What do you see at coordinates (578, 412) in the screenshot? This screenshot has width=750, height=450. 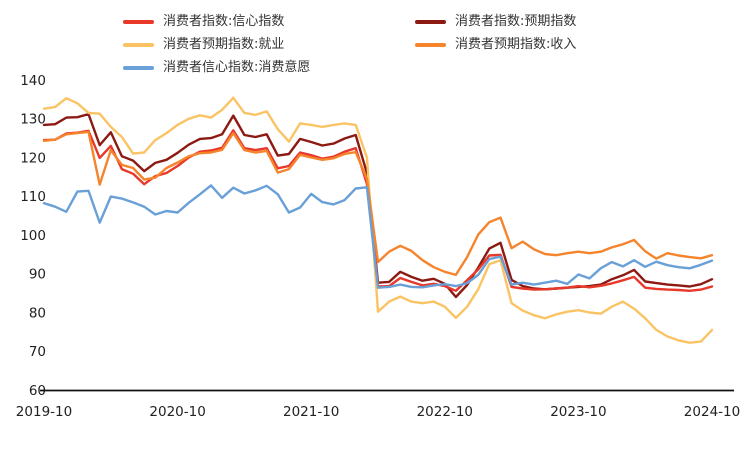 I see `x-axis-label: 2023-10` at bounding box center [578, 412].